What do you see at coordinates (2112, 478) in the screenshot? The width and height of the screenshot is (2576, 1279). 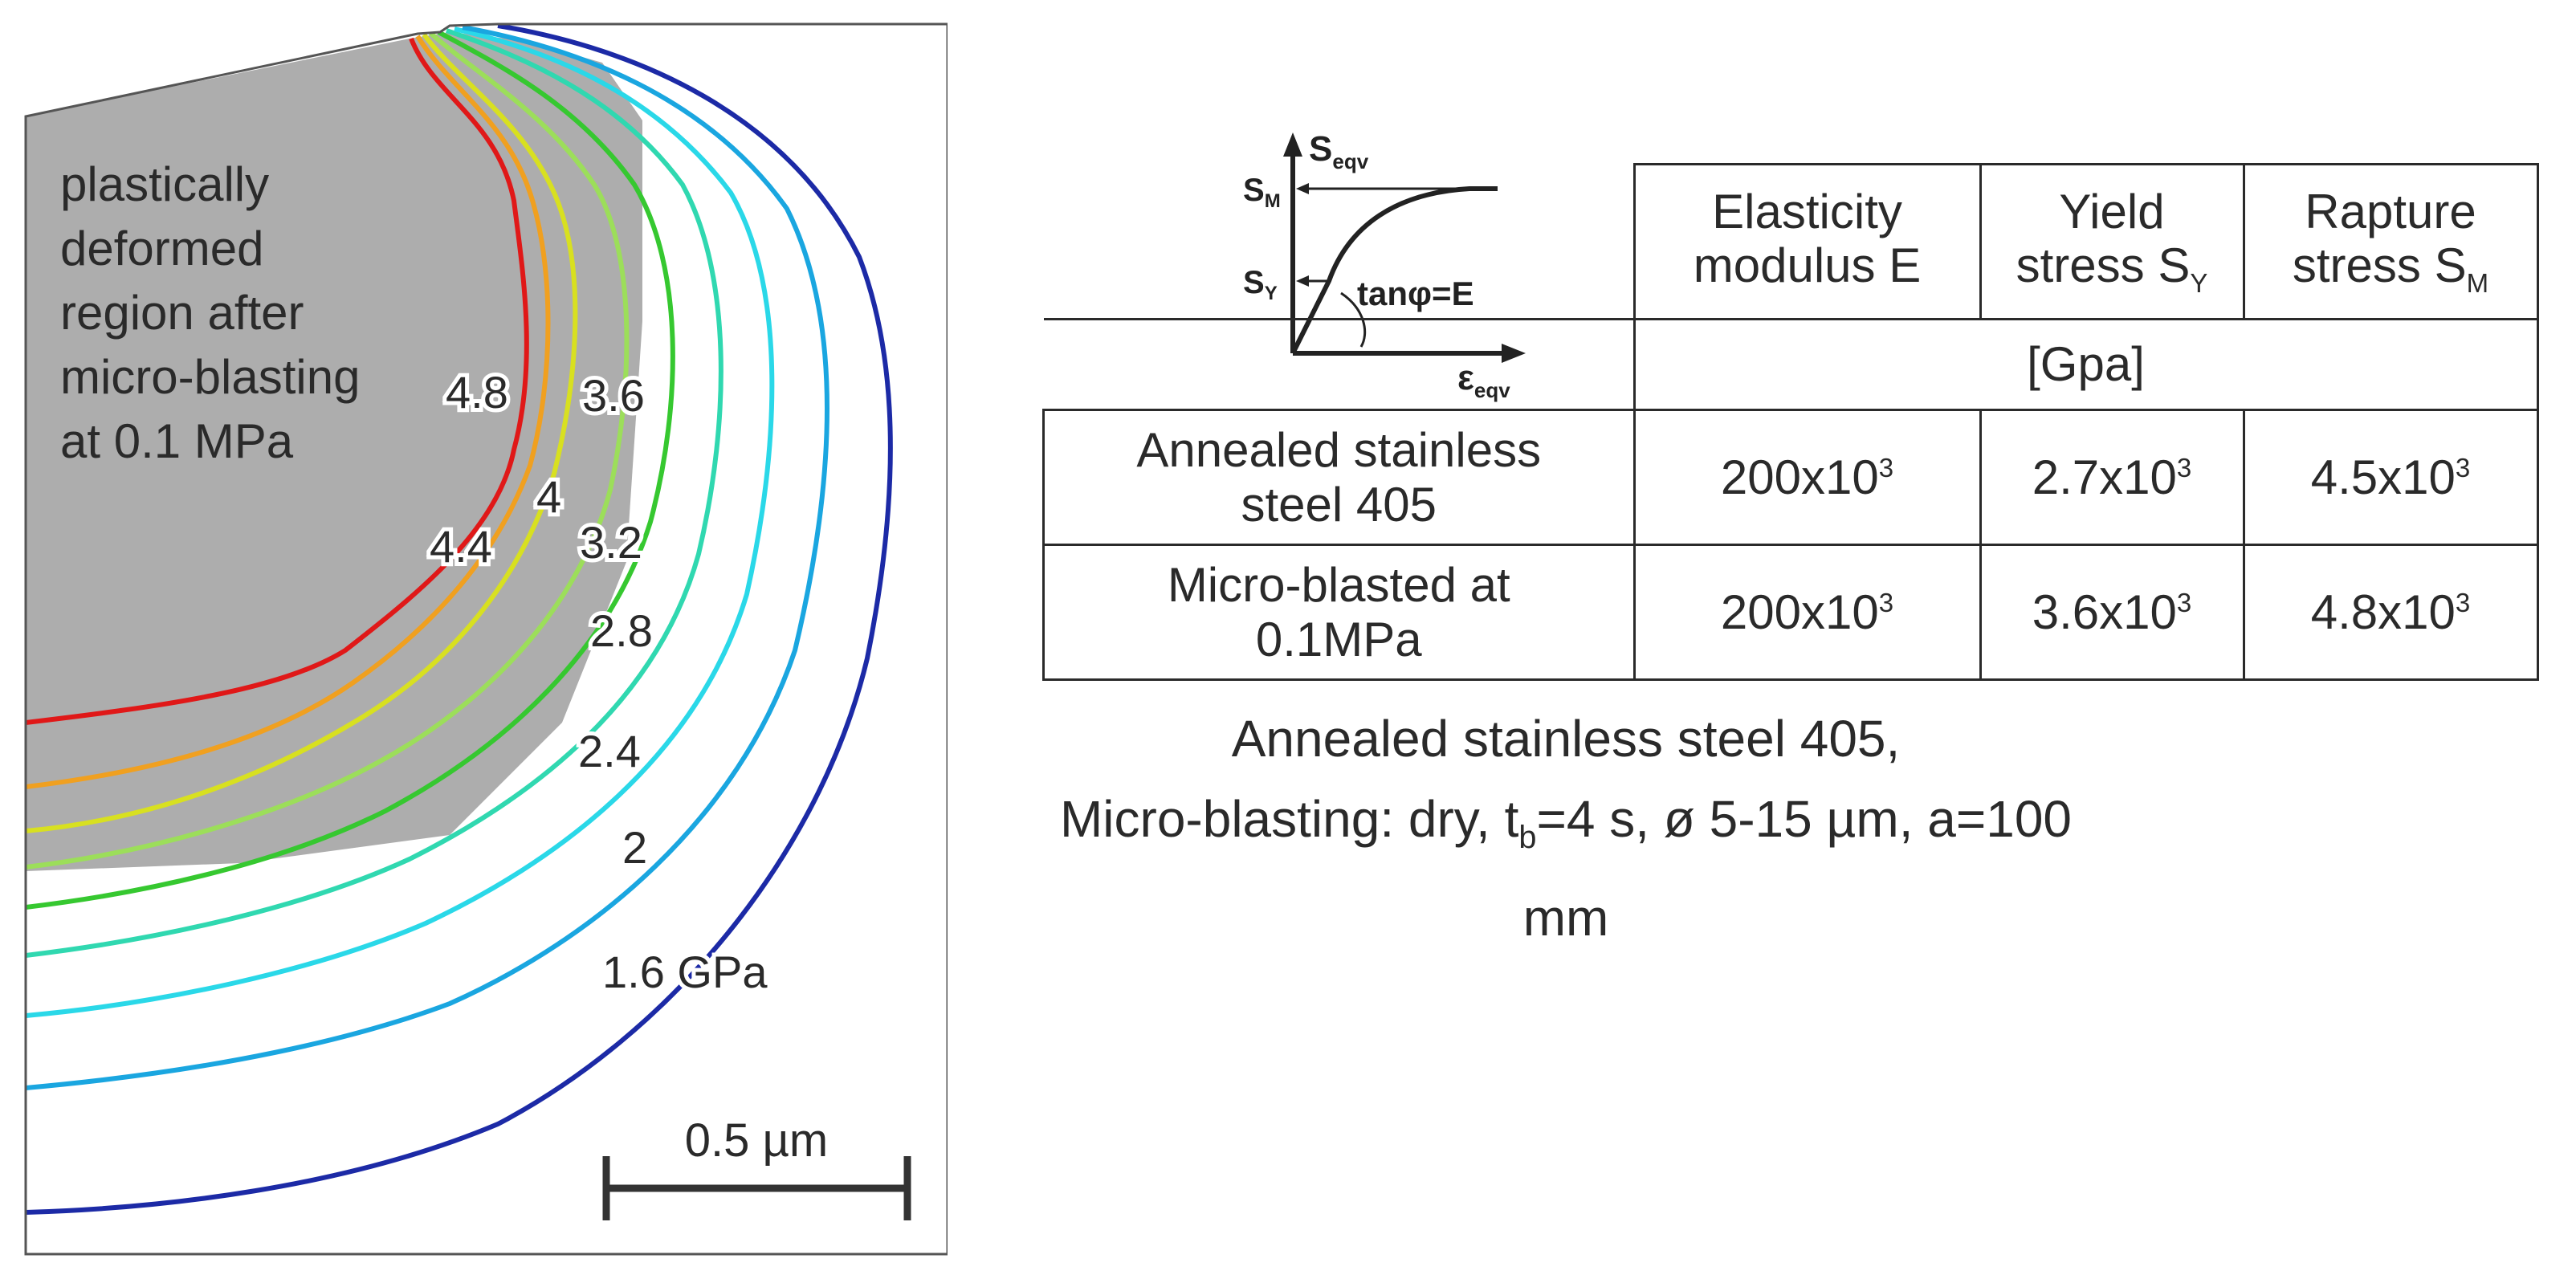 I see `value-cell: 2.7x10³` at bounding box center [2112, 478].